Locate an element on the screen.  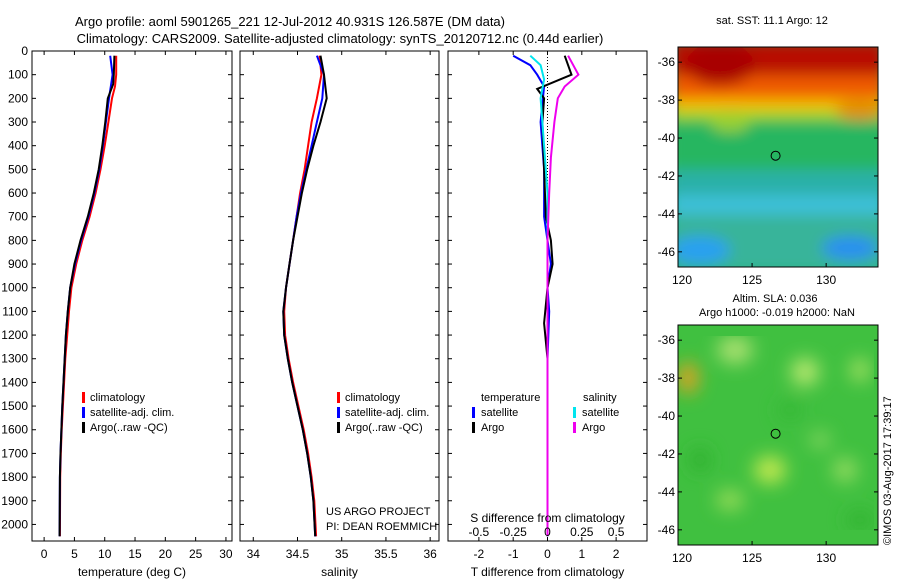
salinity-diff-tick-label: 0.5 is located at coordinates (616, 532).